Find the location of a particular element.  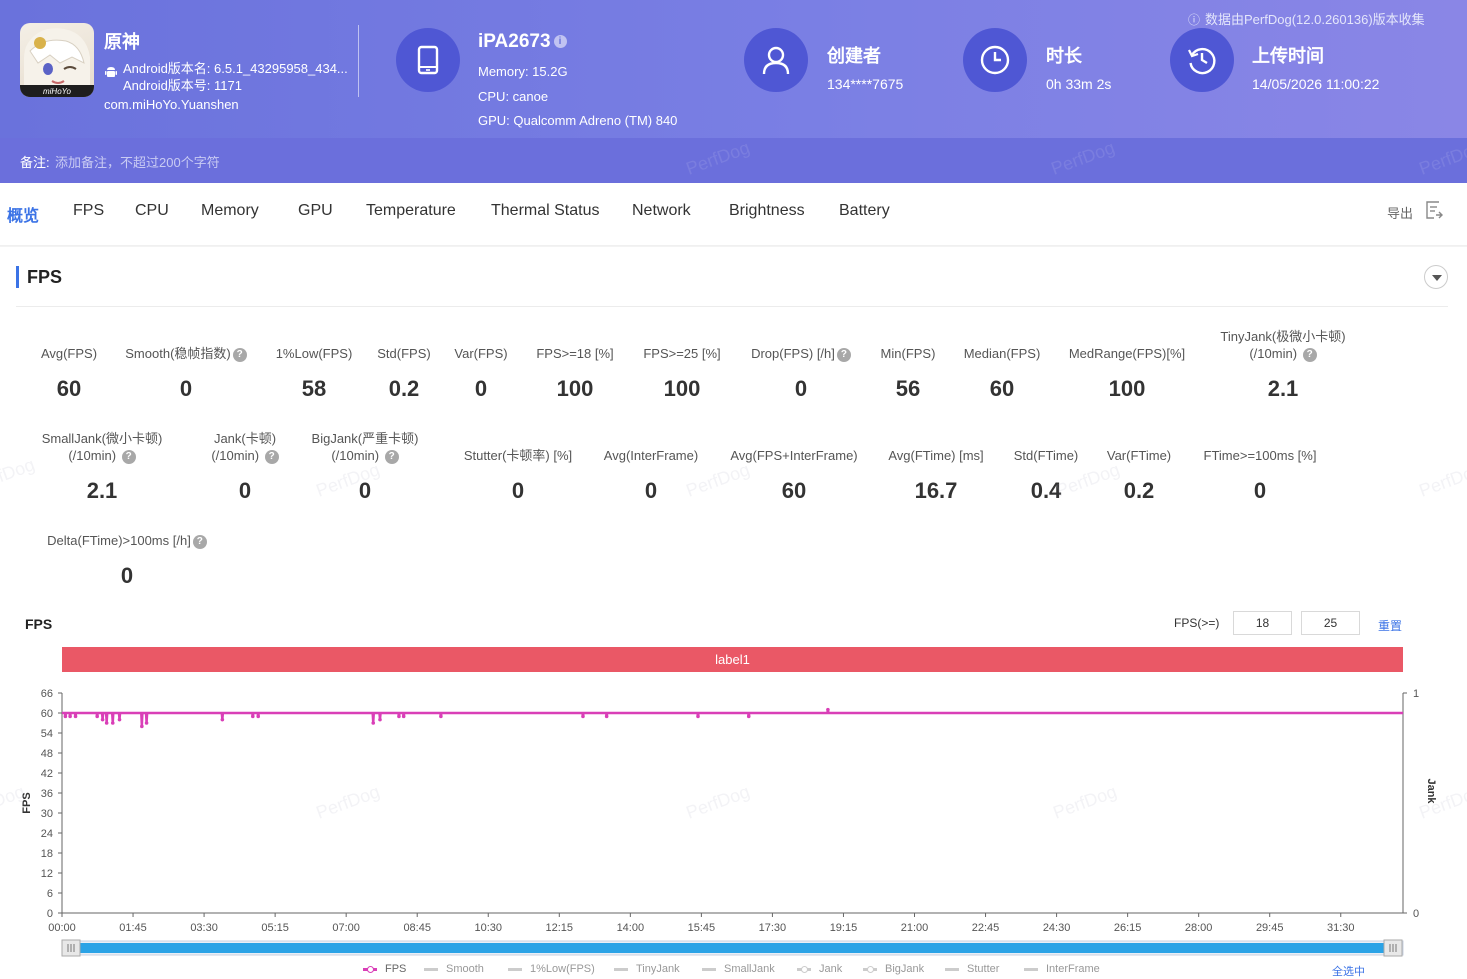

x-tick-label: 10:30 is located at coordinates (488, 928).